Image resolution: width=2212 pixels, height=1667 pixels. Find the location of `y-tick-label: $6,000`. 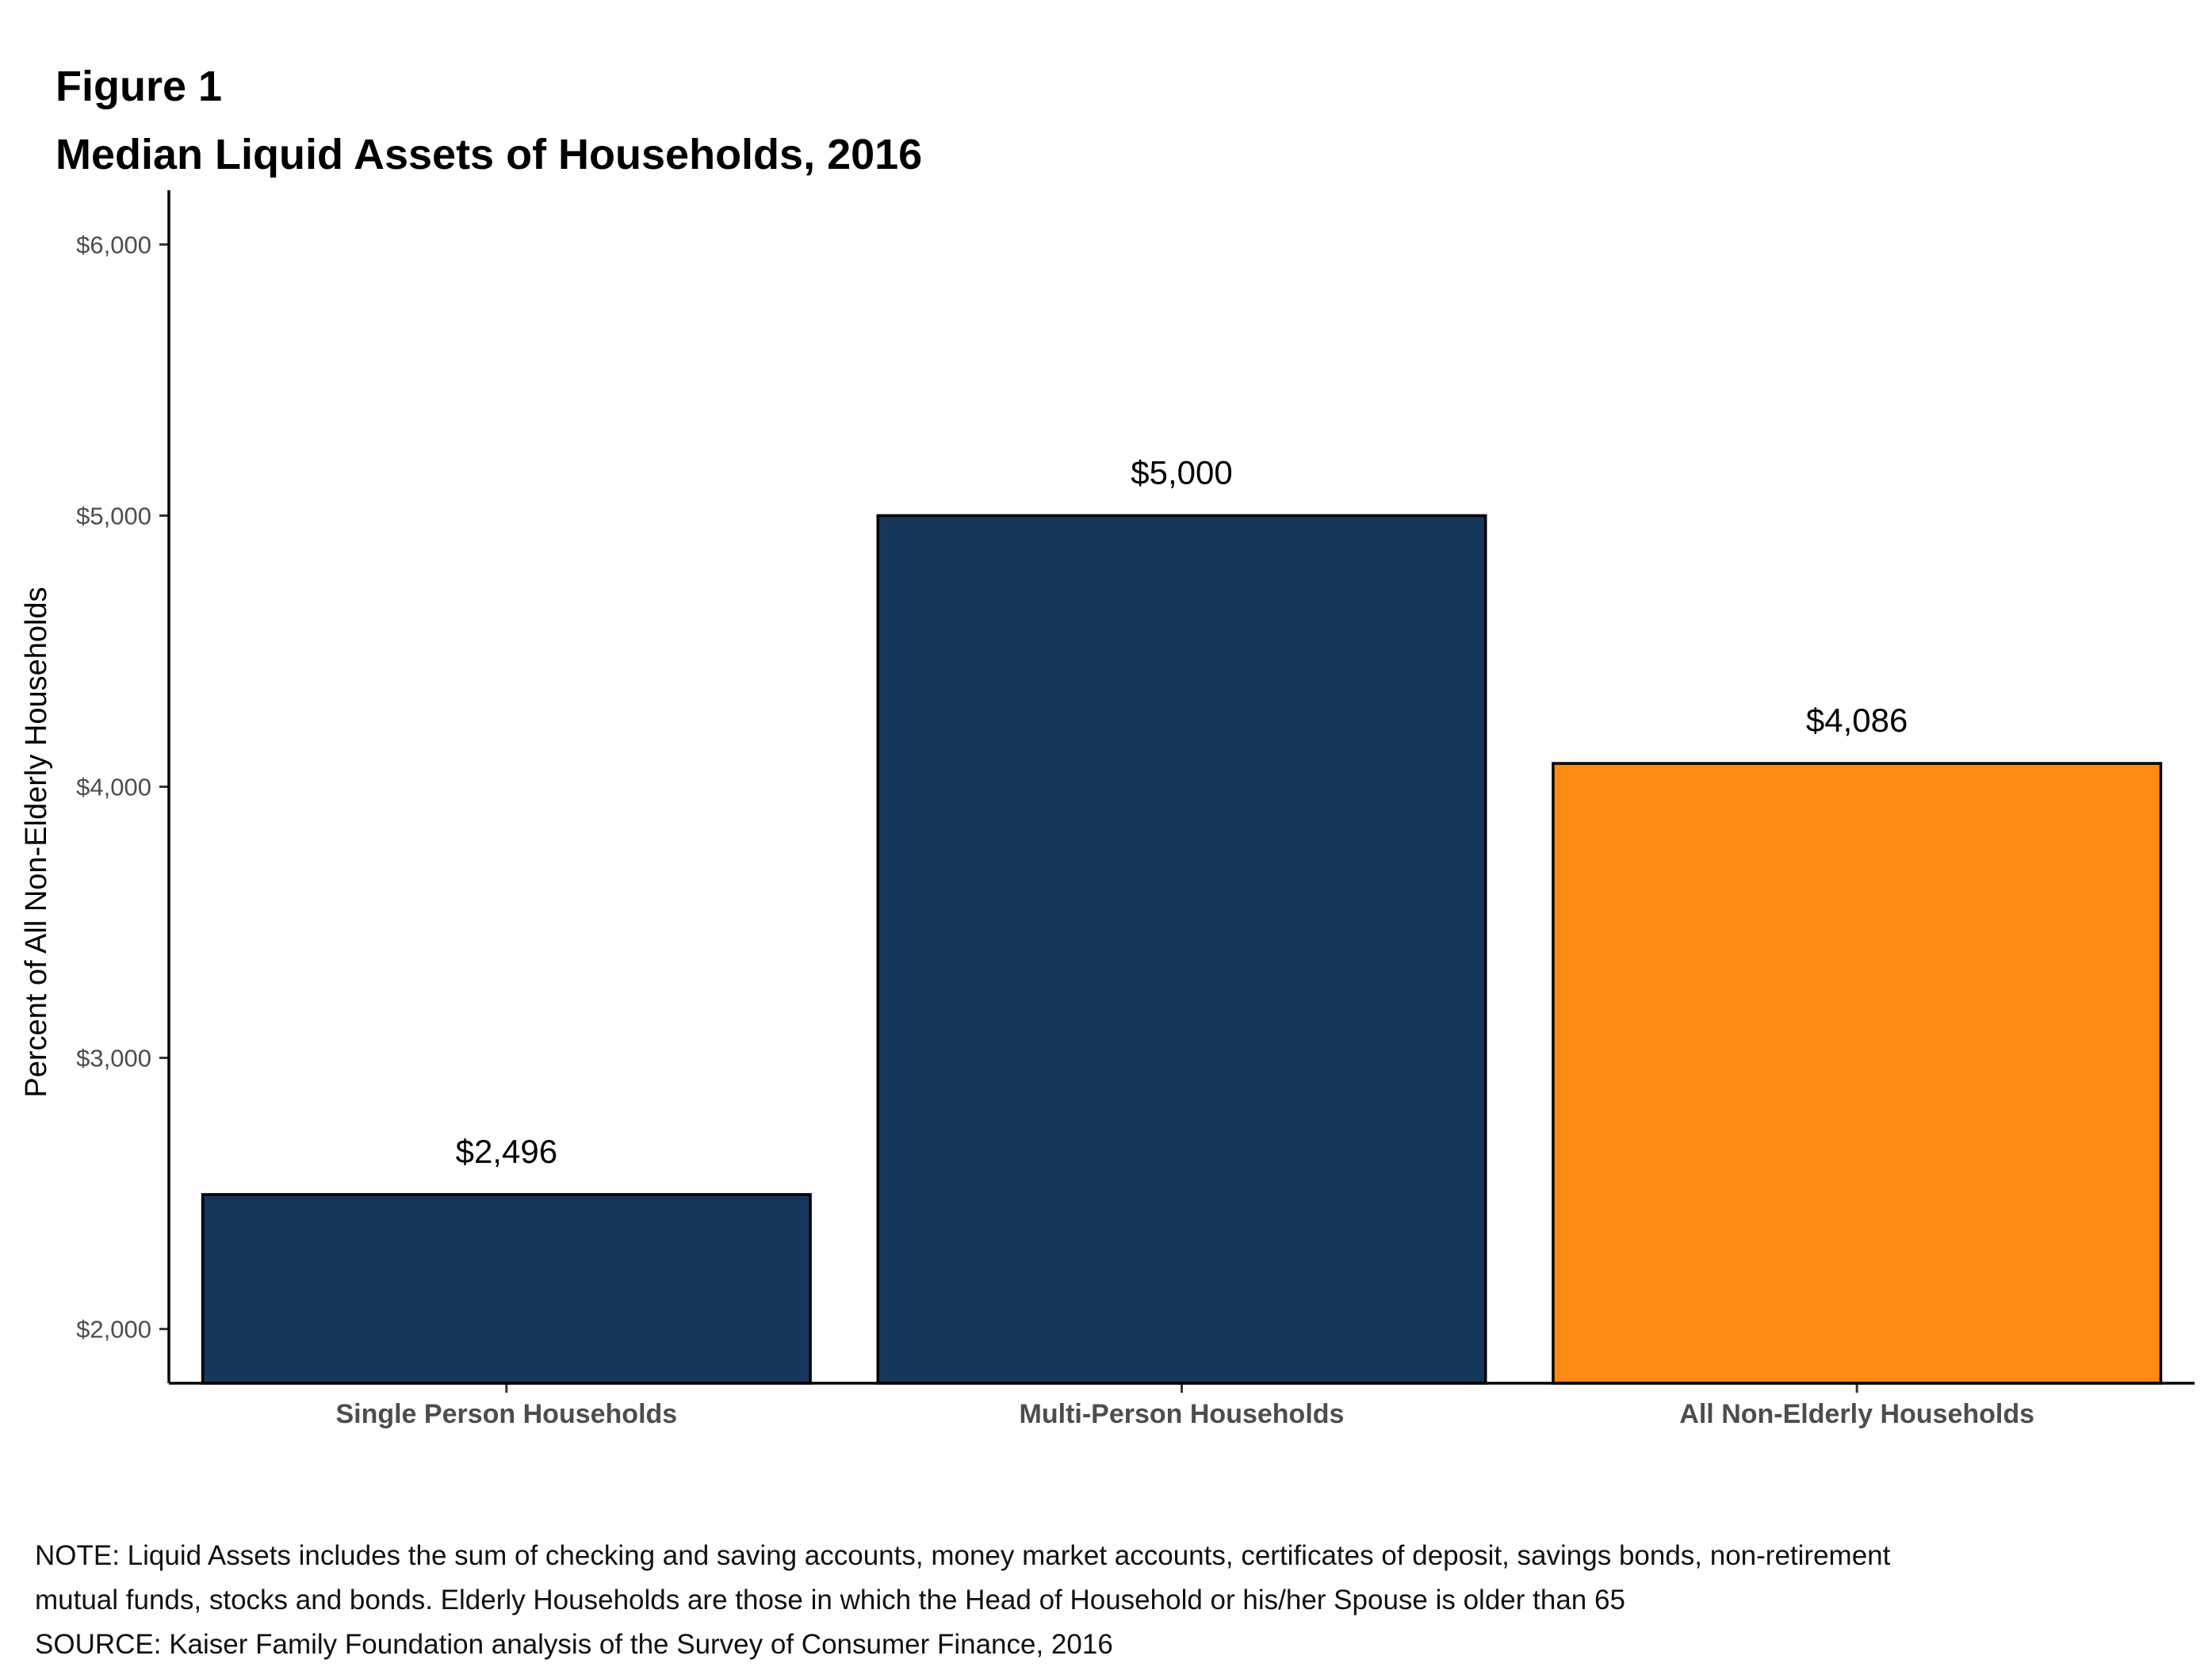

y-tick-label: $6,000 is located at coordinates (113, 244).